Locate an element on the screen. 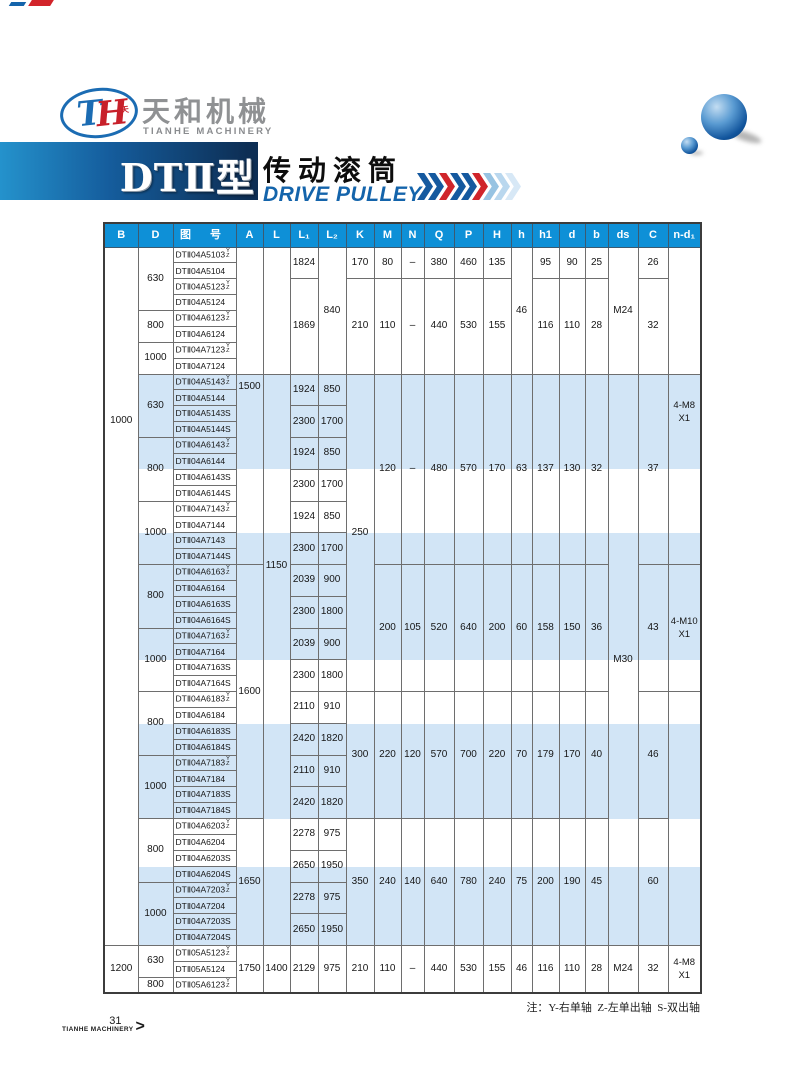 The image size is (800, 1087). cell-L2-r41: 975 is located at coordinates (332, 898).